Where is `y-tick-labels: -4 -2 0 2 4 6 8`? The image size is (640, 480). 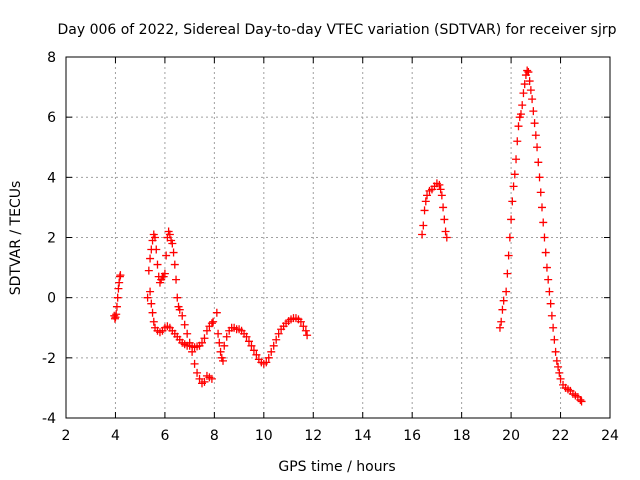 y-tick-labels: -4 -2 0 2 4 6 8 is located at coordinates (49, 238).